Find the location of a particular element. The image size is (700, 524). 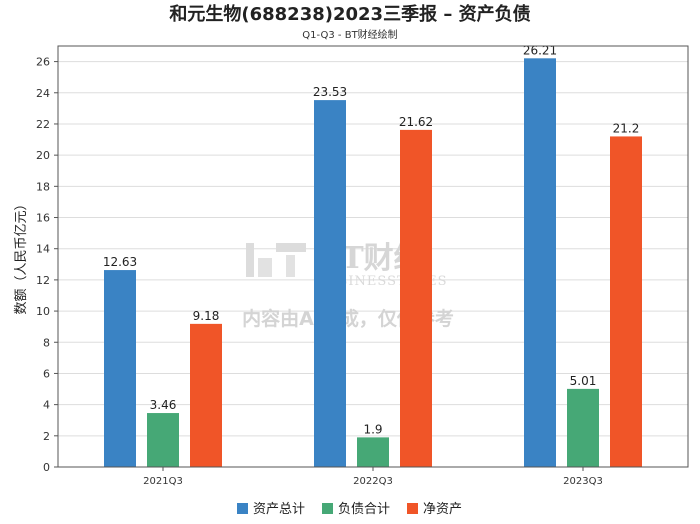

y-tick-label: 8 is located at coordinates (46, 342).